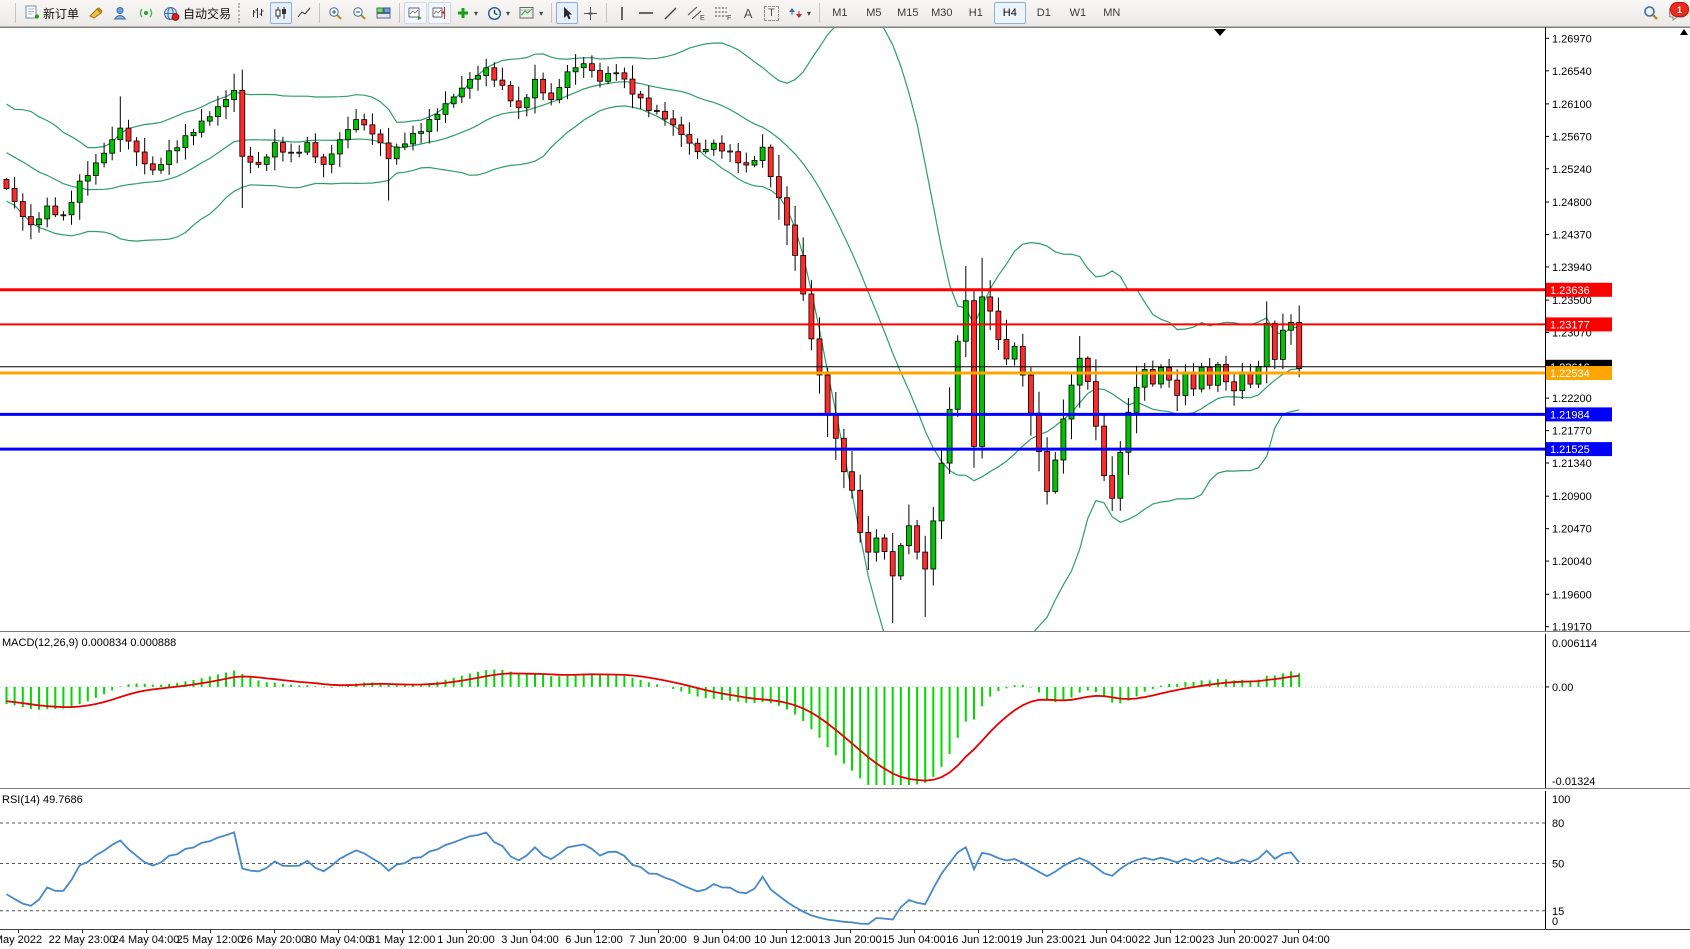  What do you see at coordinates (1009, 13) in the screenshot?
I see `timeframe-button-H4: H4` at bounding box center [1009, 13].